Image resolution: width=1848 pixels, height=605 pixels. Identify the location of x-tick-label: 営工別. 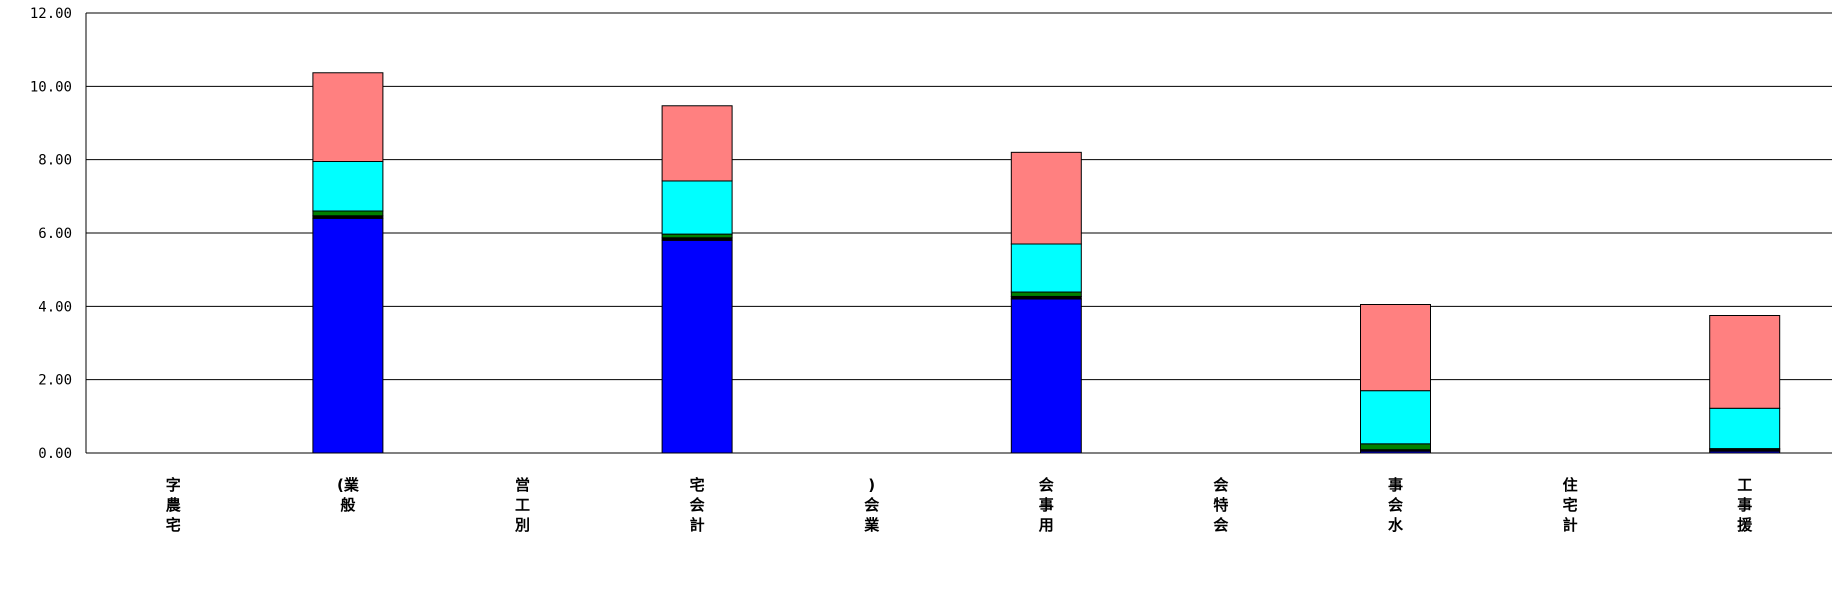
(522, 505).